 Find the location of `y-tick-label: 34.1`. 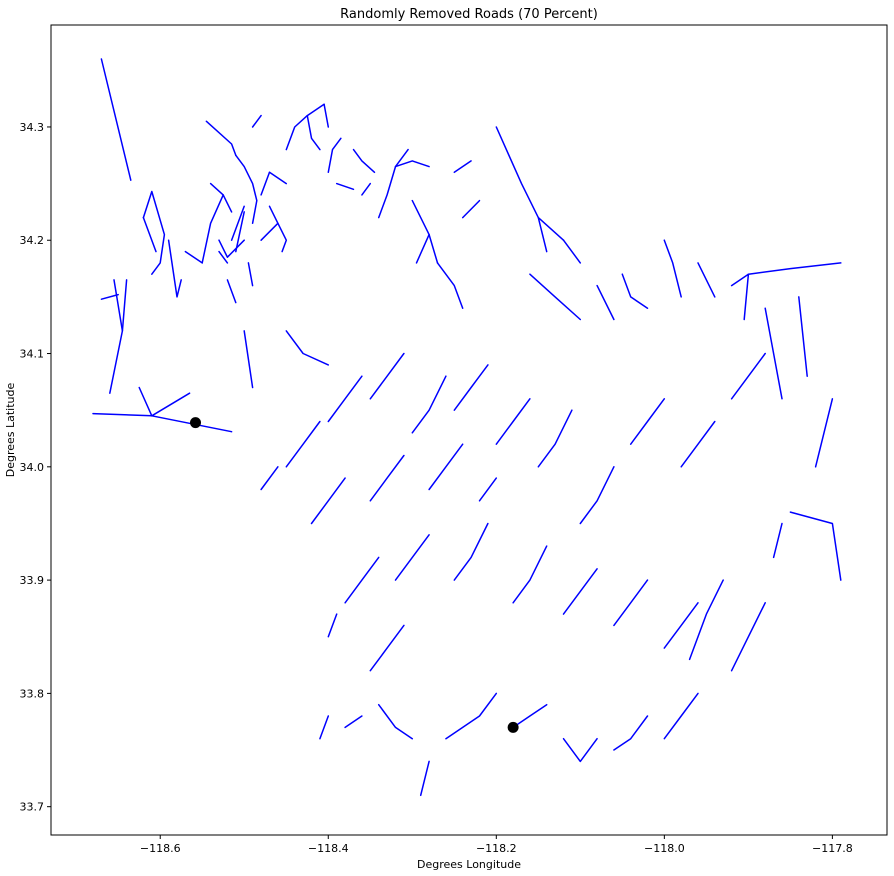

y-tick-label: 34.1 is located at coordinates (32, 354).